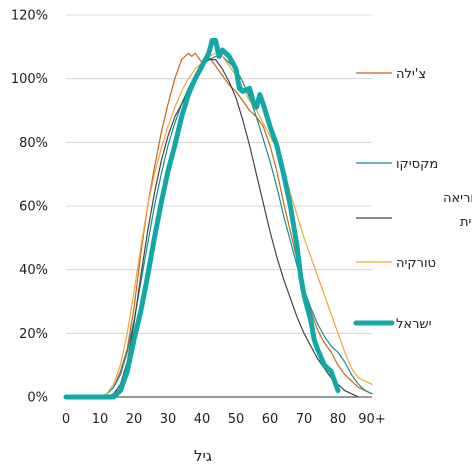 Image resolution: width=472 pixels, height=469 pixels. I want to click on x-tick-label: 70, so click(304, 419).